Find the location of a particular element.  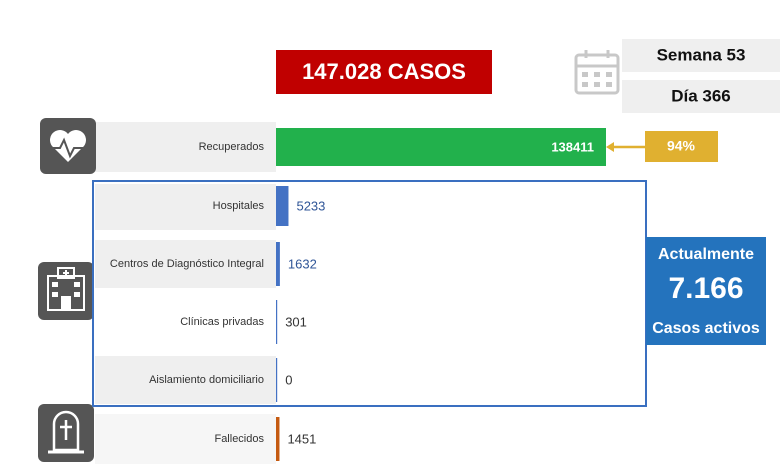

category-label: Clínicas privadas is located at coordinates (222, 322).